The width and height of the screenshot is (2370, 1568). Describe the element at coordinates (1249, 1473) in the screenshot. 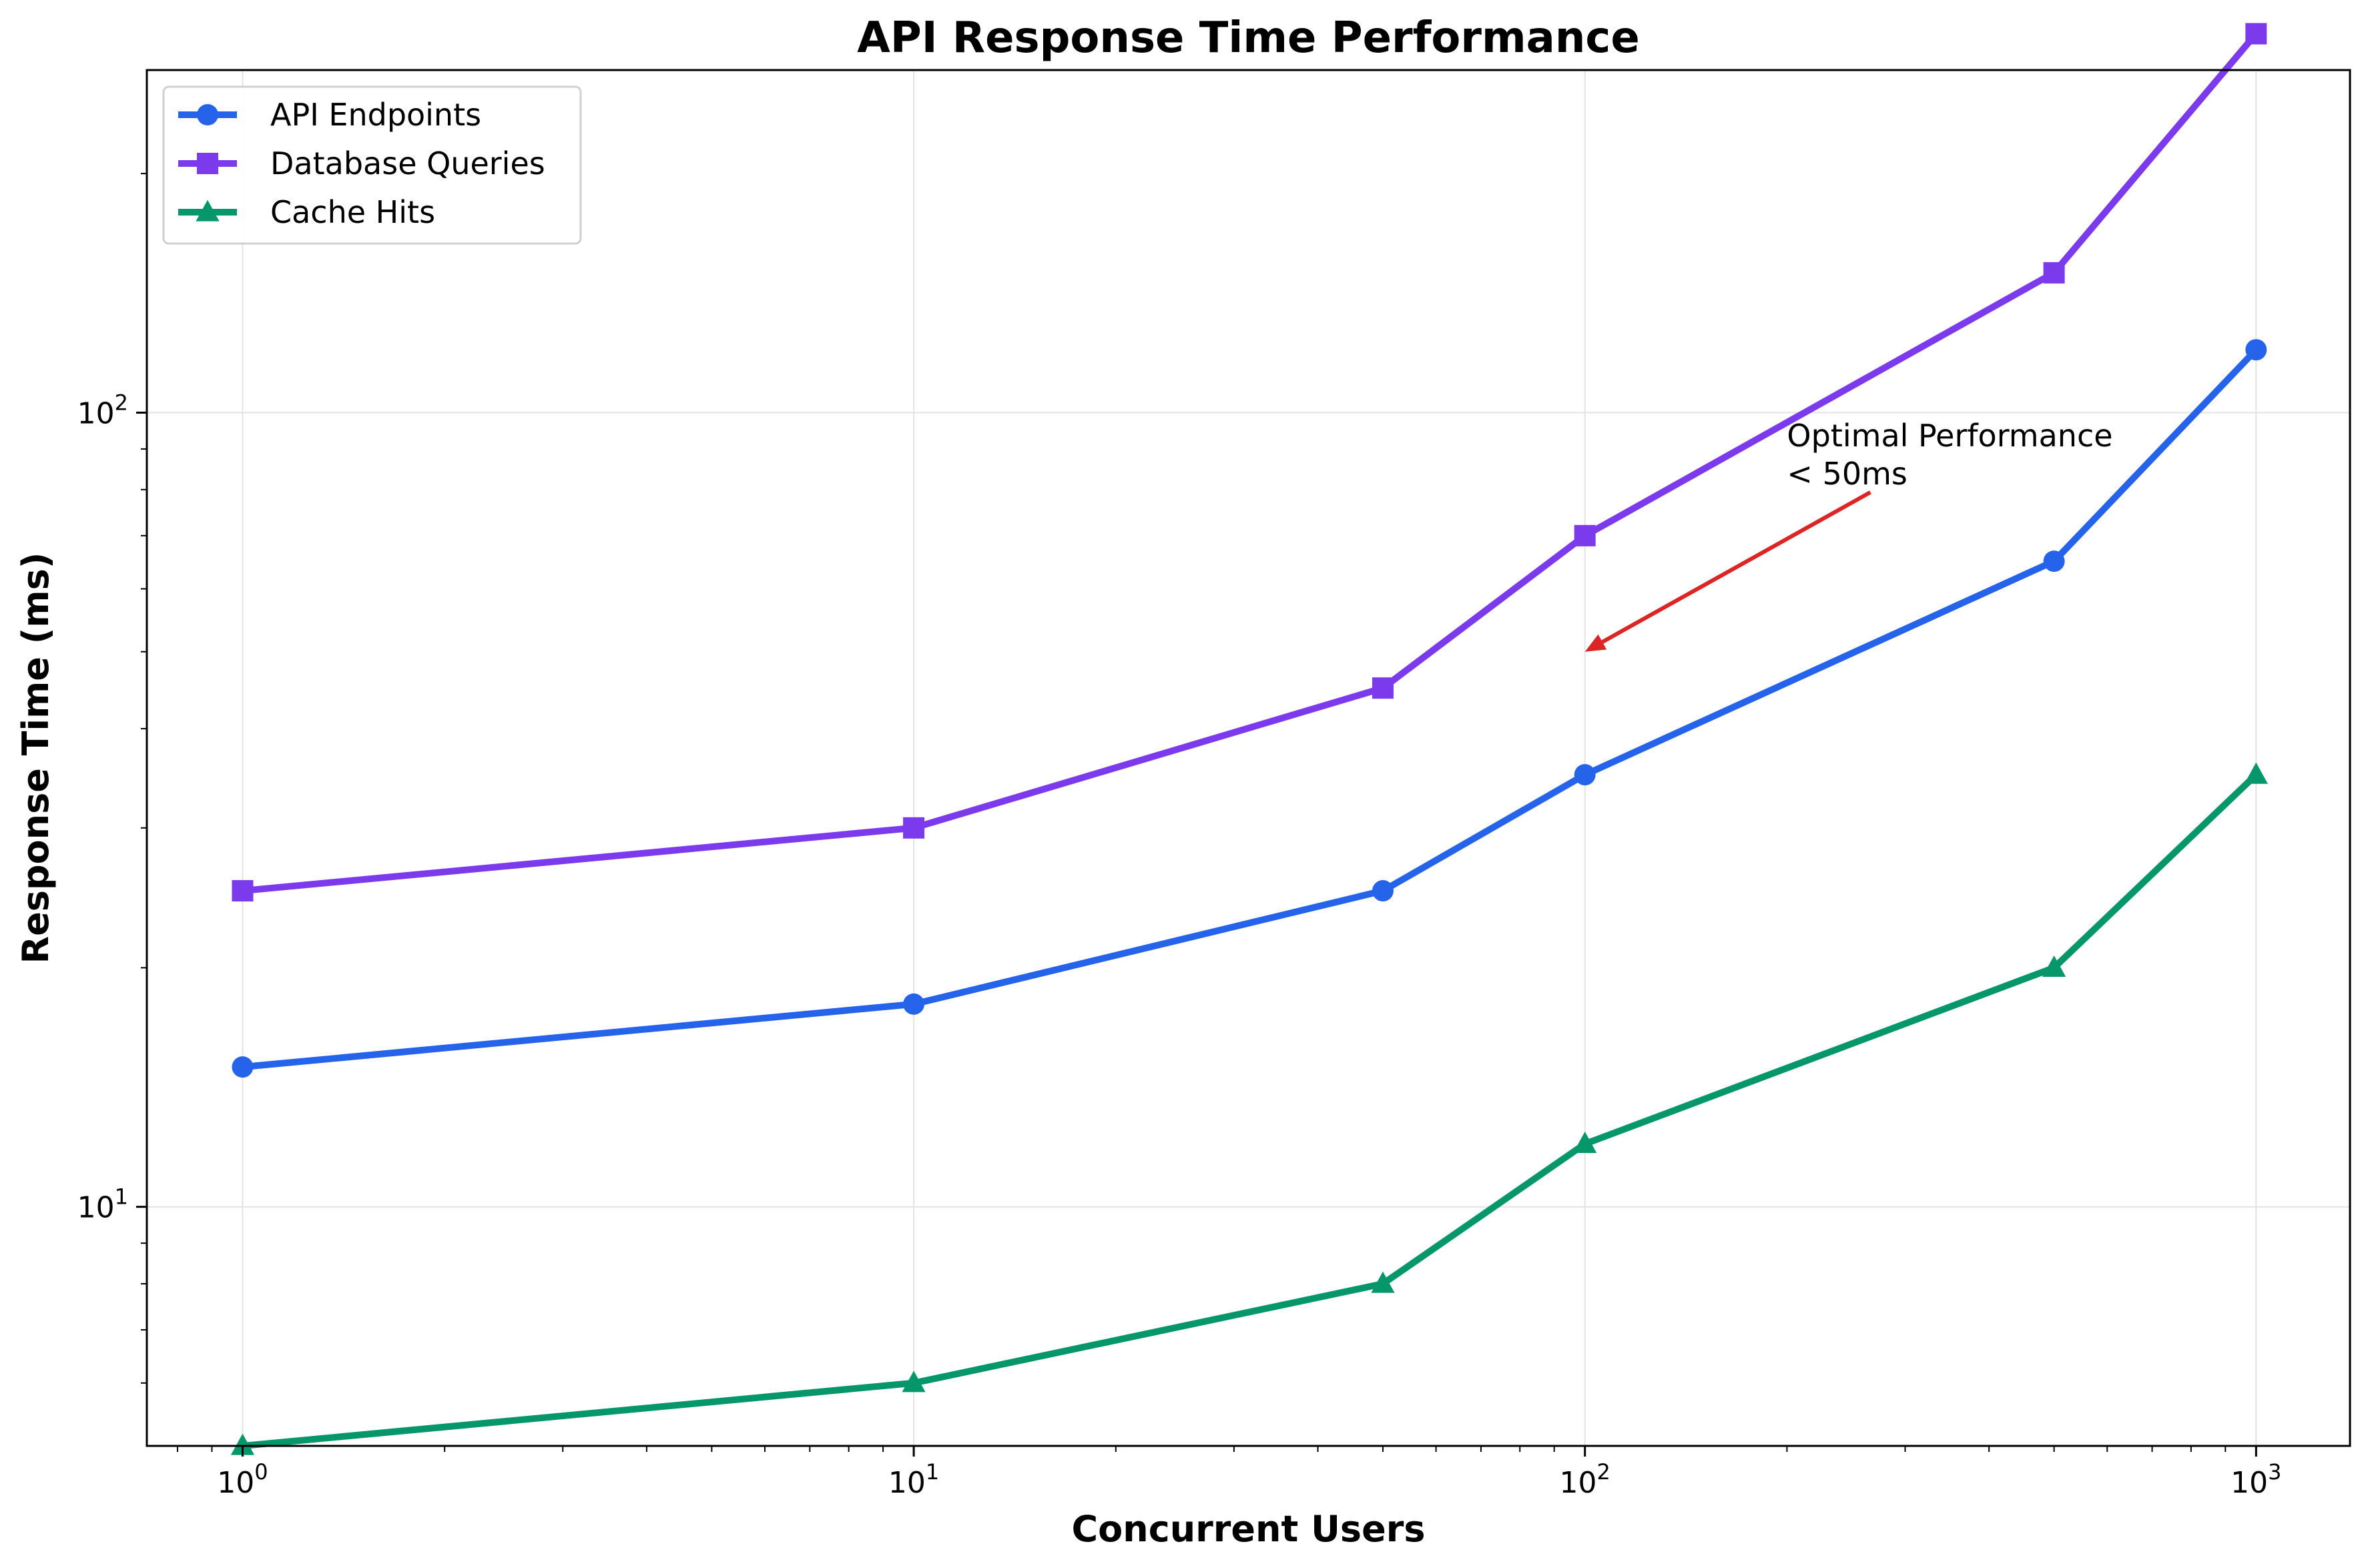

I see `x-axis-ticks: 10⁰ 10¹ 10² 10³` at that location.